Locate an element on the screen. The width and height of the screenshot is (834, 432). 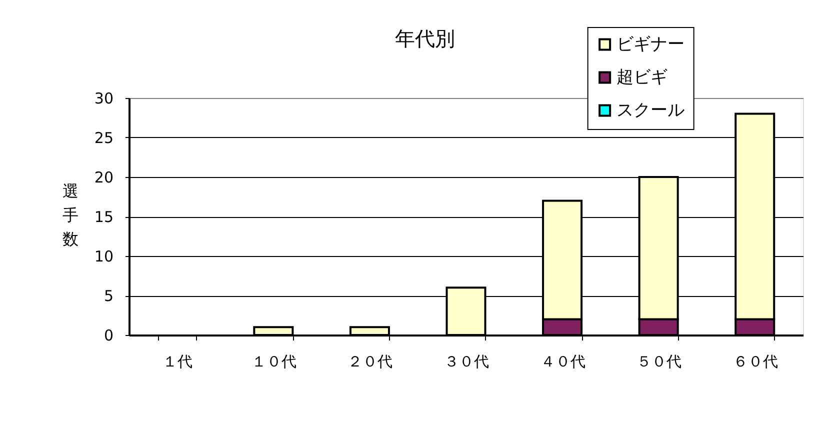
x-tick-label: ４０代 is located at coordinates (563, 361).